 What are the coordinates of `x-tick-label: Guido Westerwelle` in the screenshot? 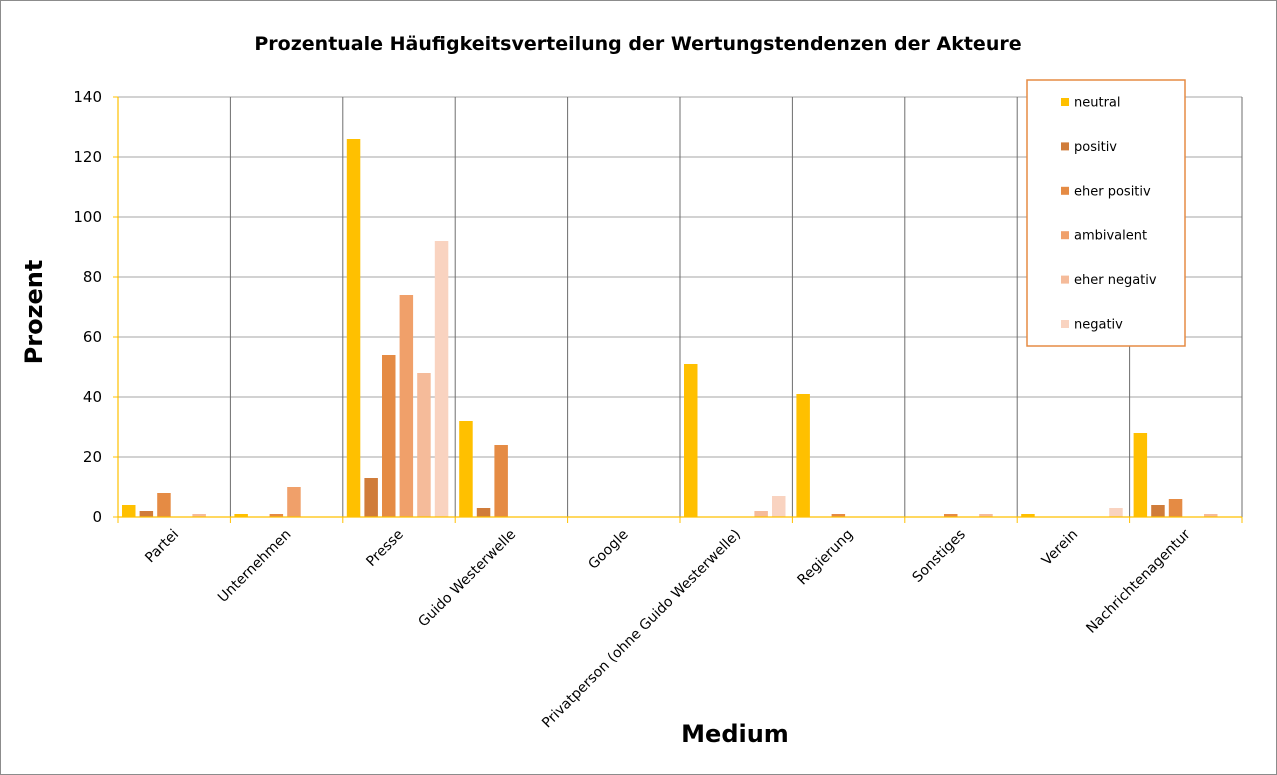 It's located at (467, 579).